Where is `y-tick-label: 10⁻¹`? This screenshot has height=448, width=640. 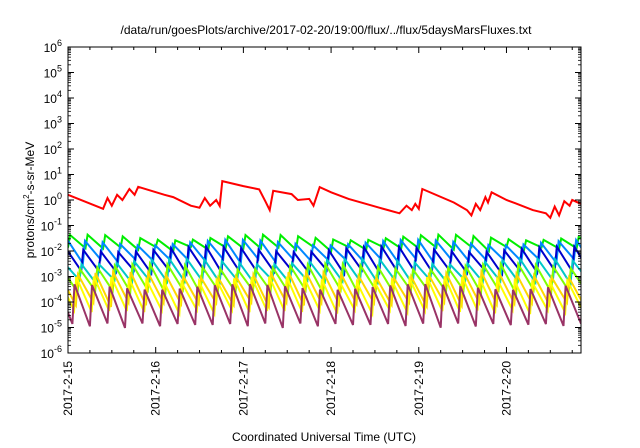
y-tick-label: 10⁻¹ is located at coordinates (51, 225).